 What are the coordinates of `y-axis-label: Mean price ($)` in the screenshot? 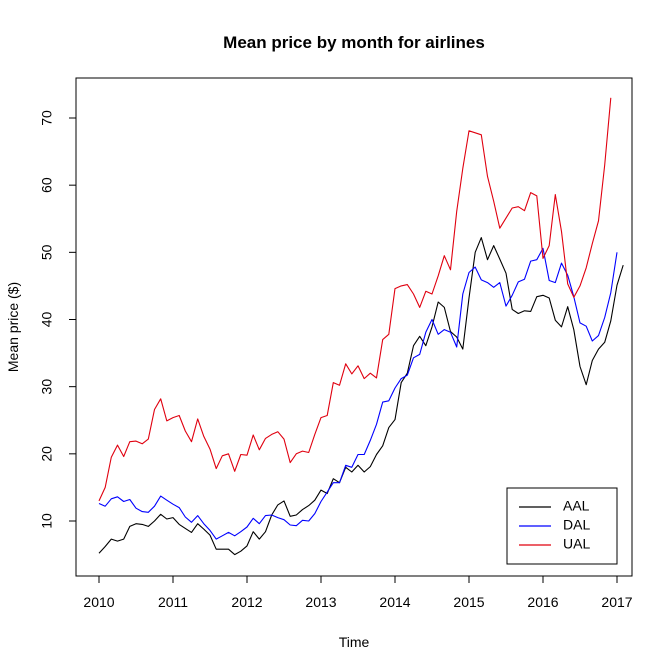 It's located at (13, 327).